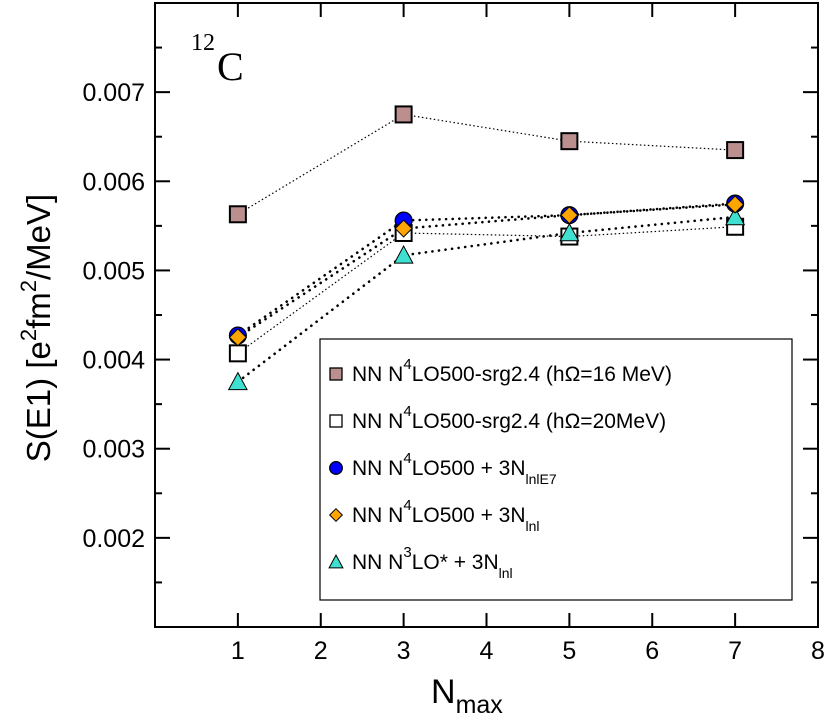 This screenshot has height=719, width=828. What do you see at coordinates (455, 562) in the screenshot?
I see `legend-4-post: LO* + 3N` at bounding box center [455, 562].